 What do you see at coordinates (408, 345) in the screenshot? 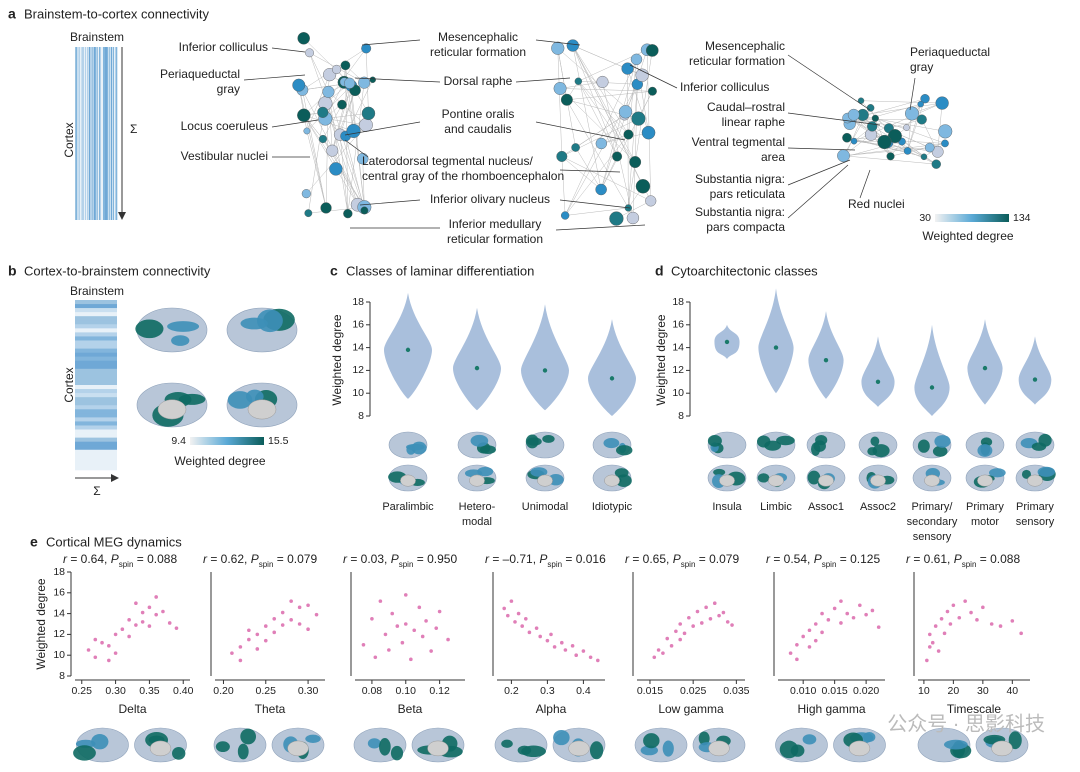
I see `violin` at bounding box center [408, 345].